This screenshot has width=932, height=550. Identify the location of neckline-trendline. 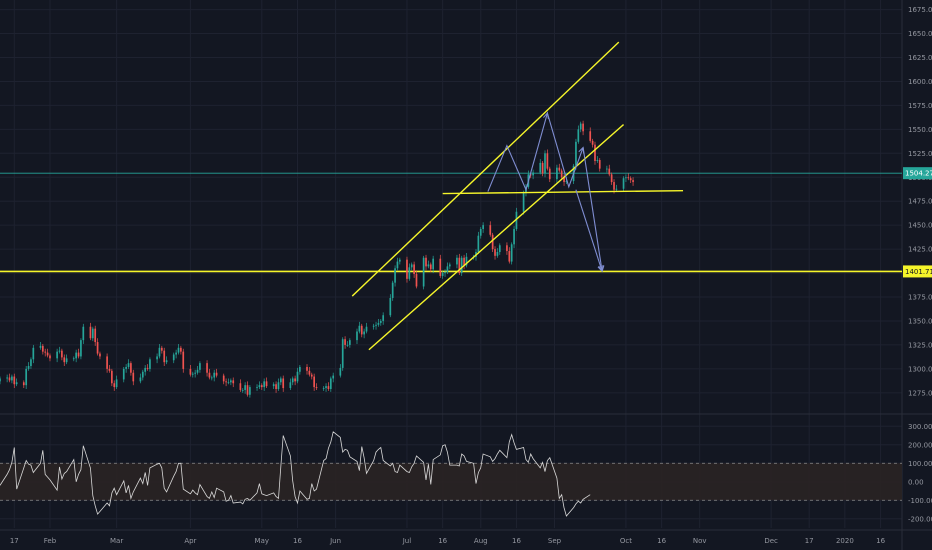
(563, 192).